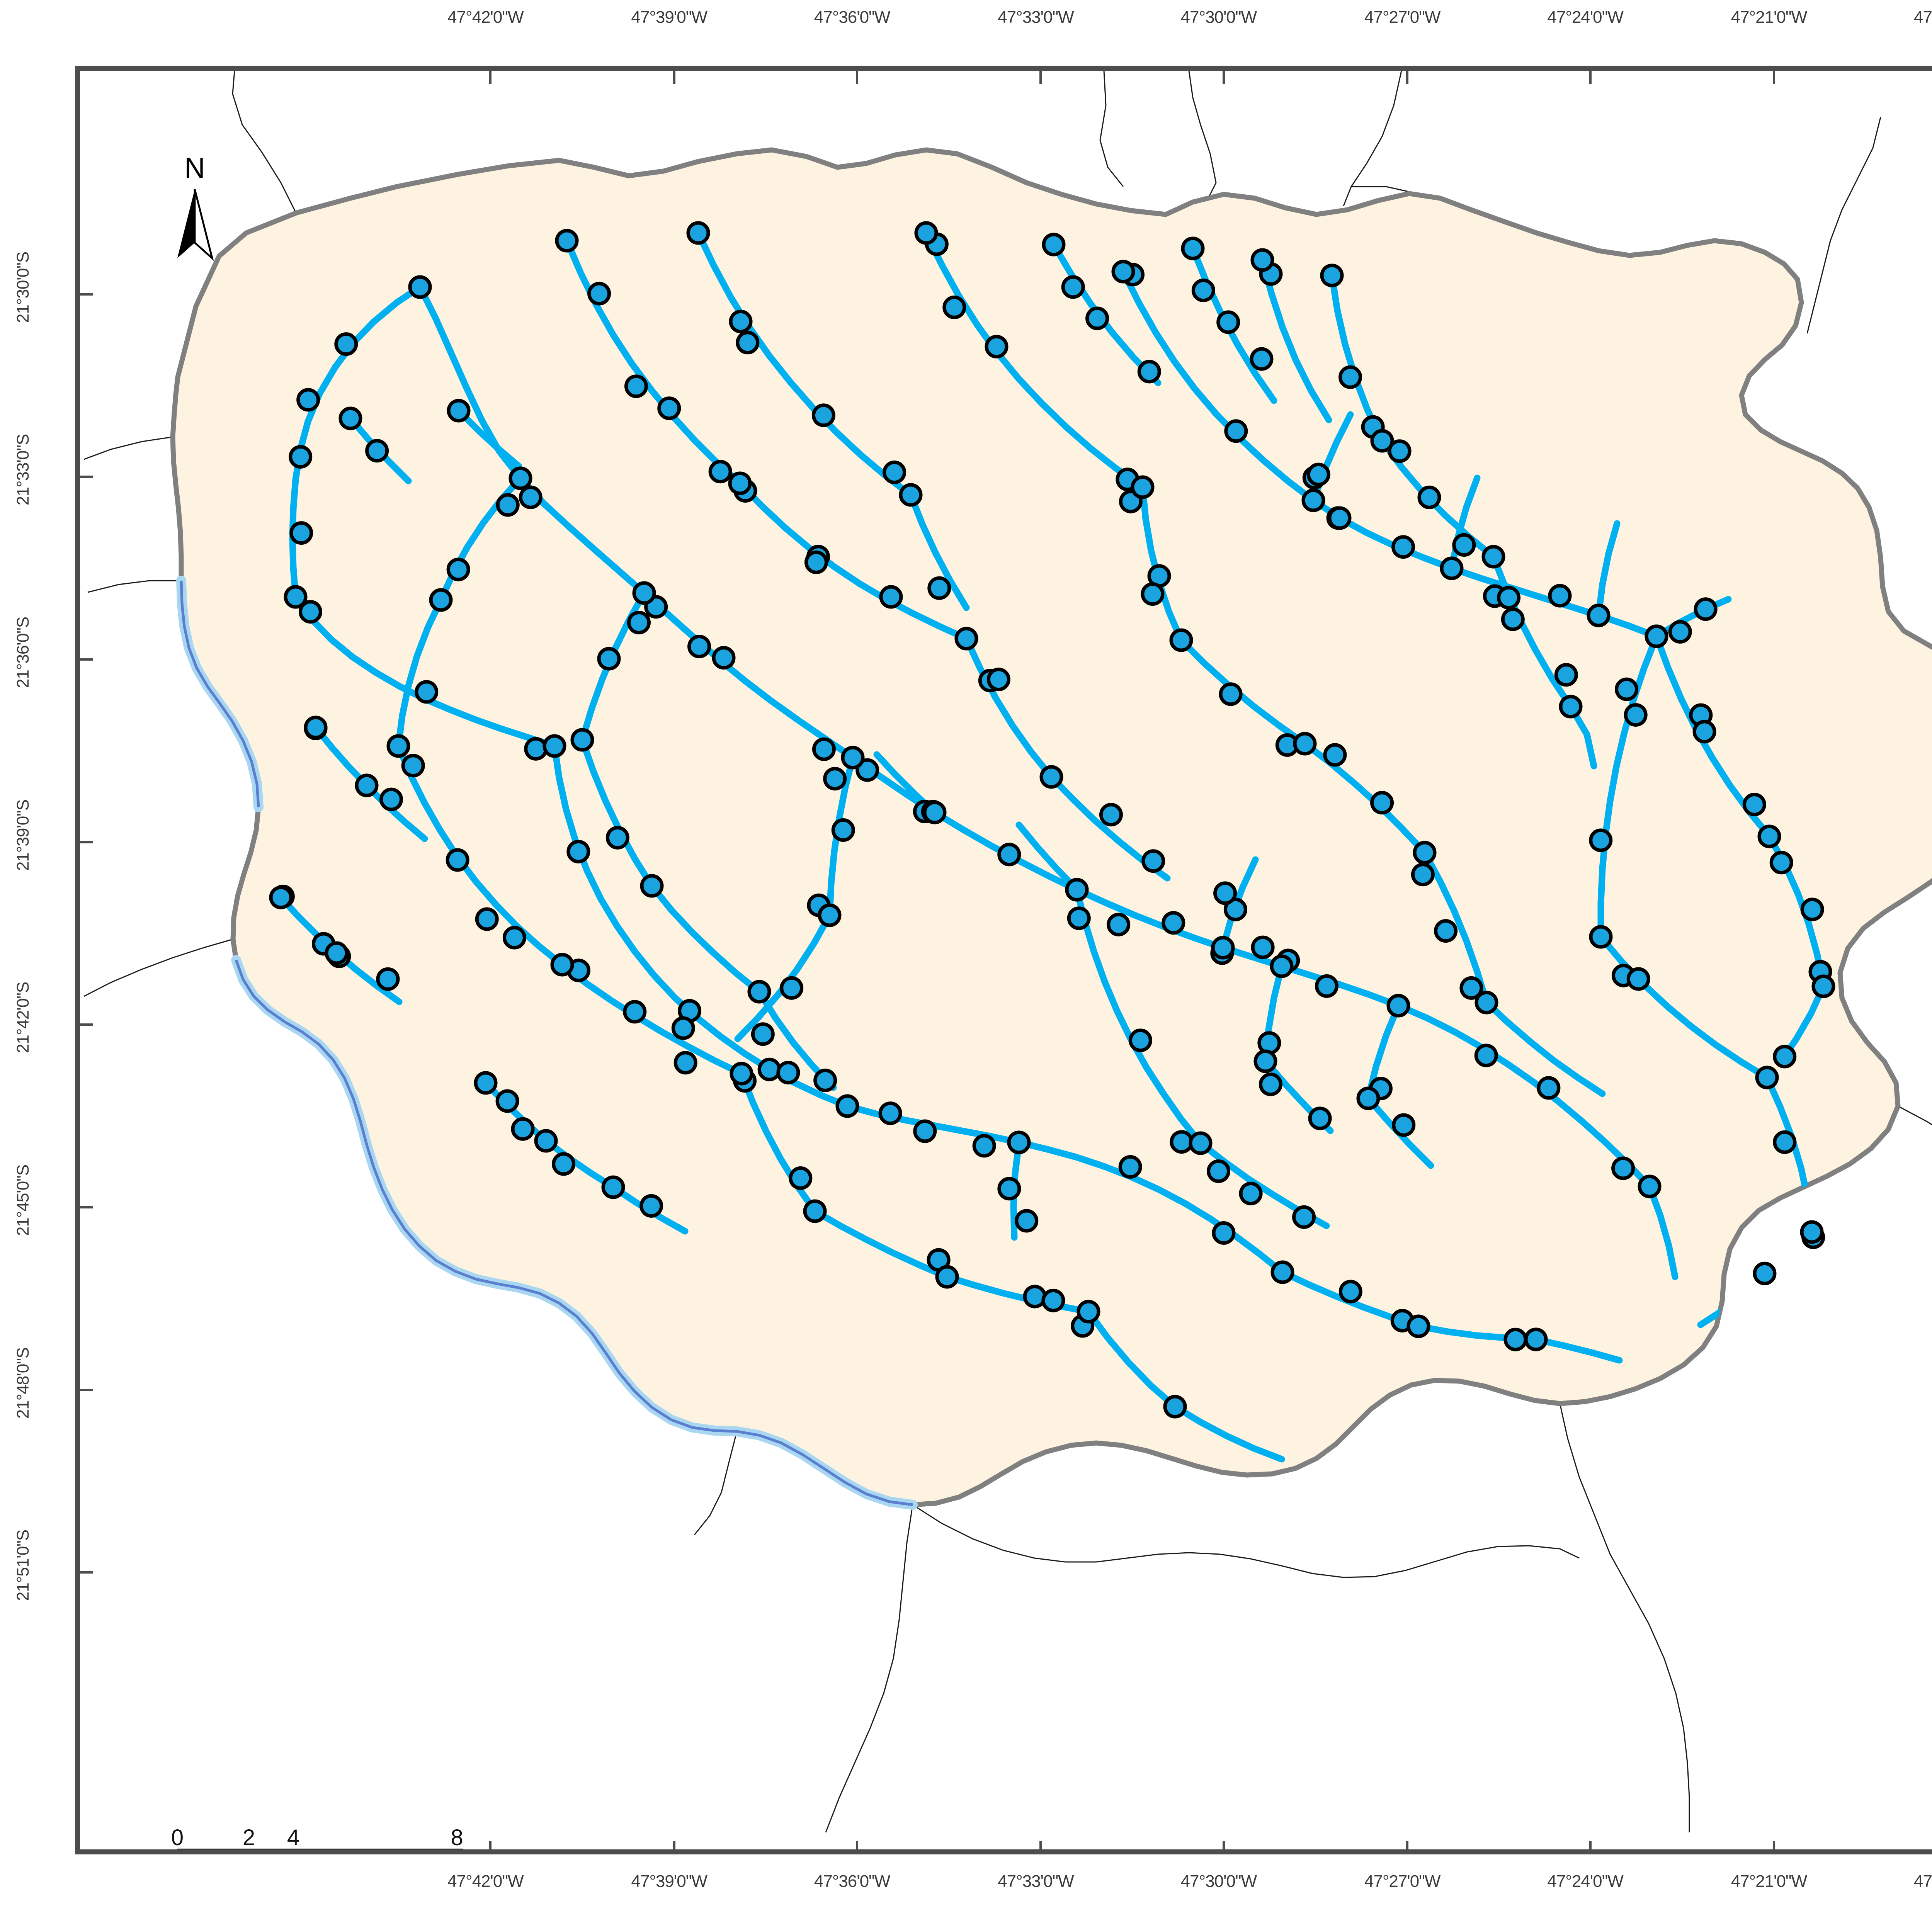 Image resolution: width=1932 pixels, height=1917 pixels. What do you see at coordinates (1769, 1882) in the screenshot?
I see `longitude-label-bottom: 47°21'0"W` at bounding box center [1769, 1882].